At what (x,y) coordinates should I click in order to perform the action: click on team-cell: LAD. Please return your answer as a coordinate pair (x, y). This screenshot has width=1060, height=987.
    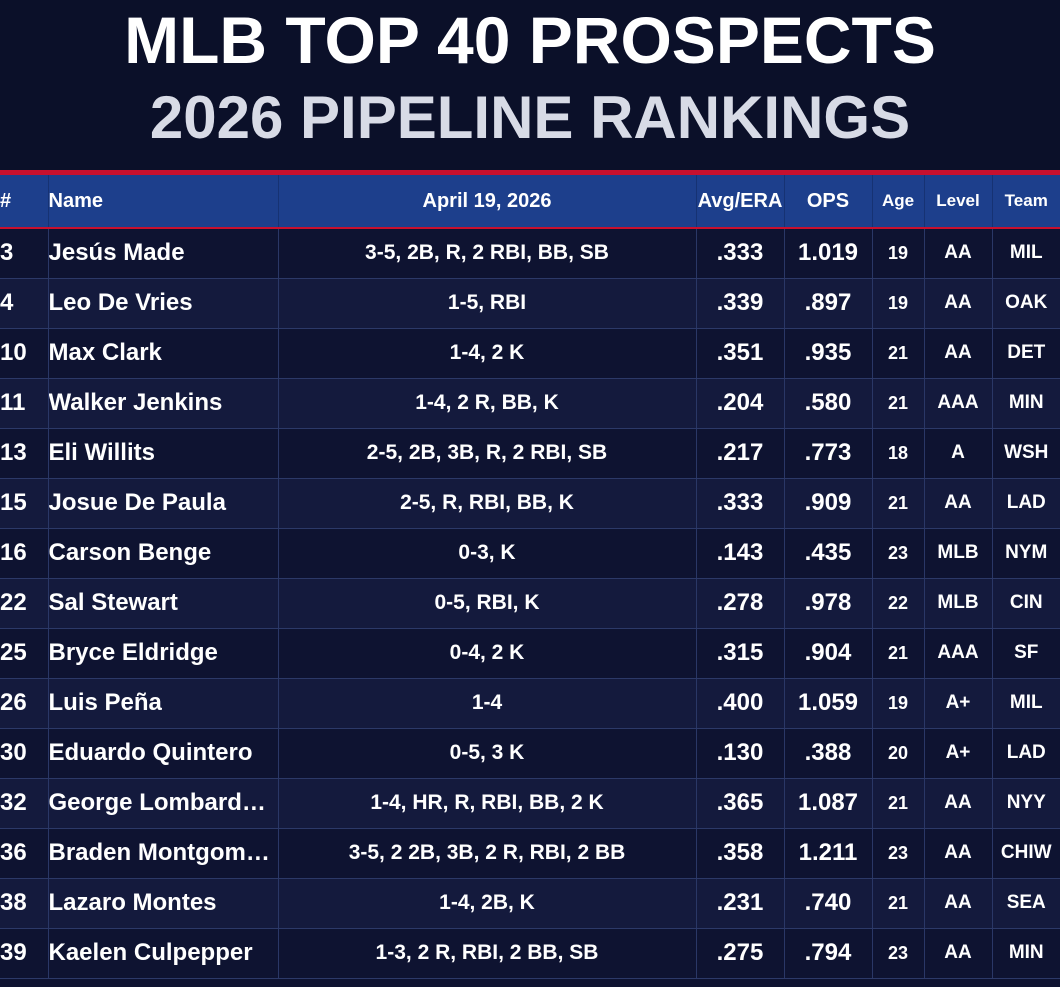
    Looking at the image, I should click on (1026, 753).